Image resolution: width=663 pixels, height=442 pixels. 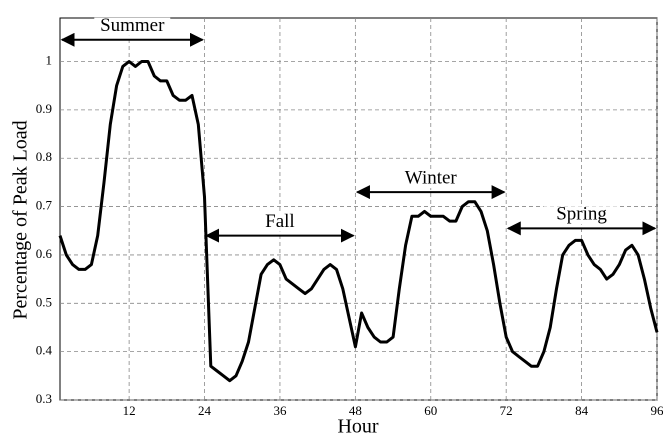 What do you see at coordinates (355, 410) in the screenshot?
I see `x-tick-label: 48` at bounding box center [355, 410].